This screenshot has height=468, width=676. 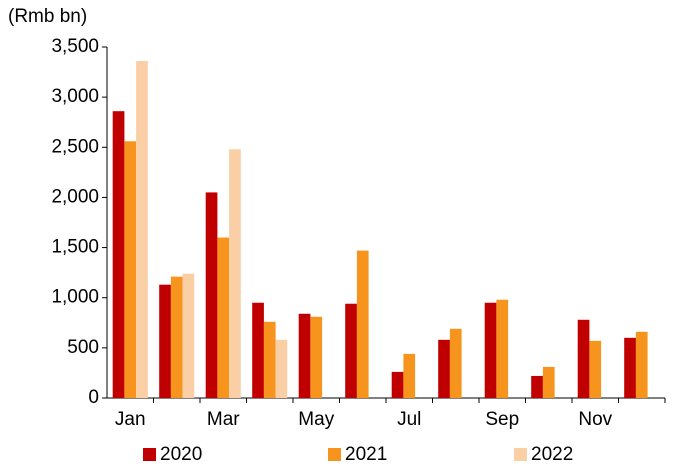 I want to click on y-tick-label: 1,000, so click(x=75, y=297).